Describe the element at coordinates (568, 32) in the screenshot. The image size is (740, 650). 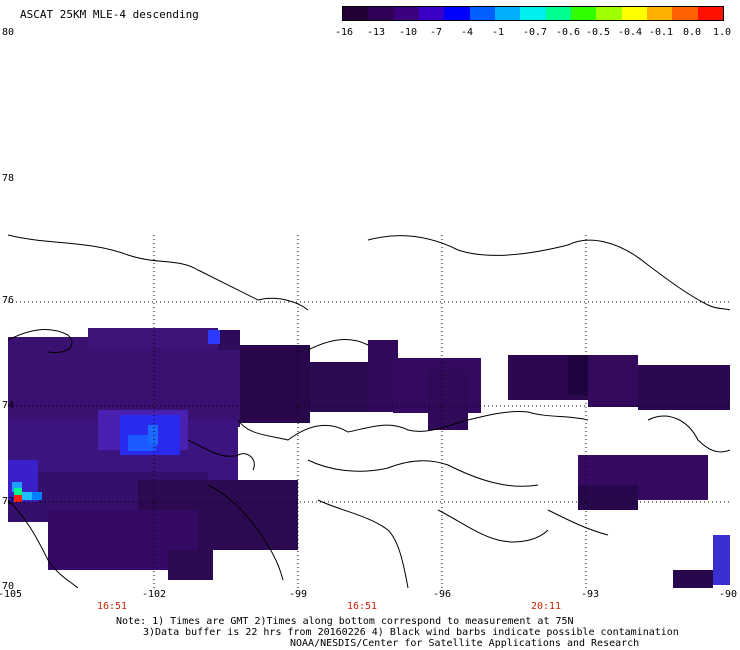
I see `colorbar-label: -0.6` at that location.